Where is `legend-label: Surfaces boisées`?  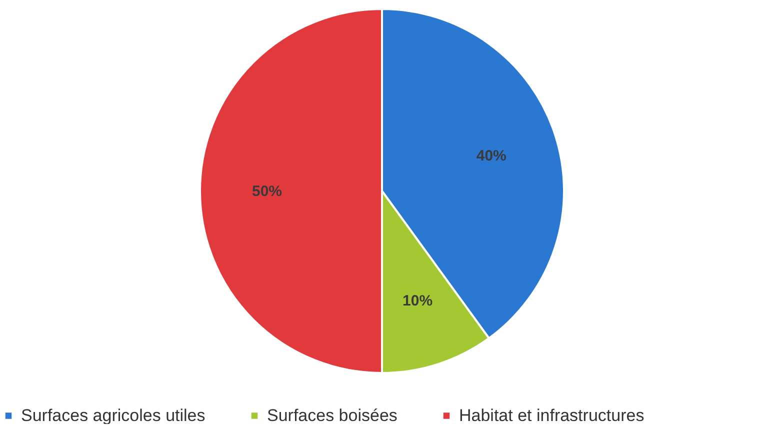 legend-label: Surfaces boisées is located at coordinates (332, 415).